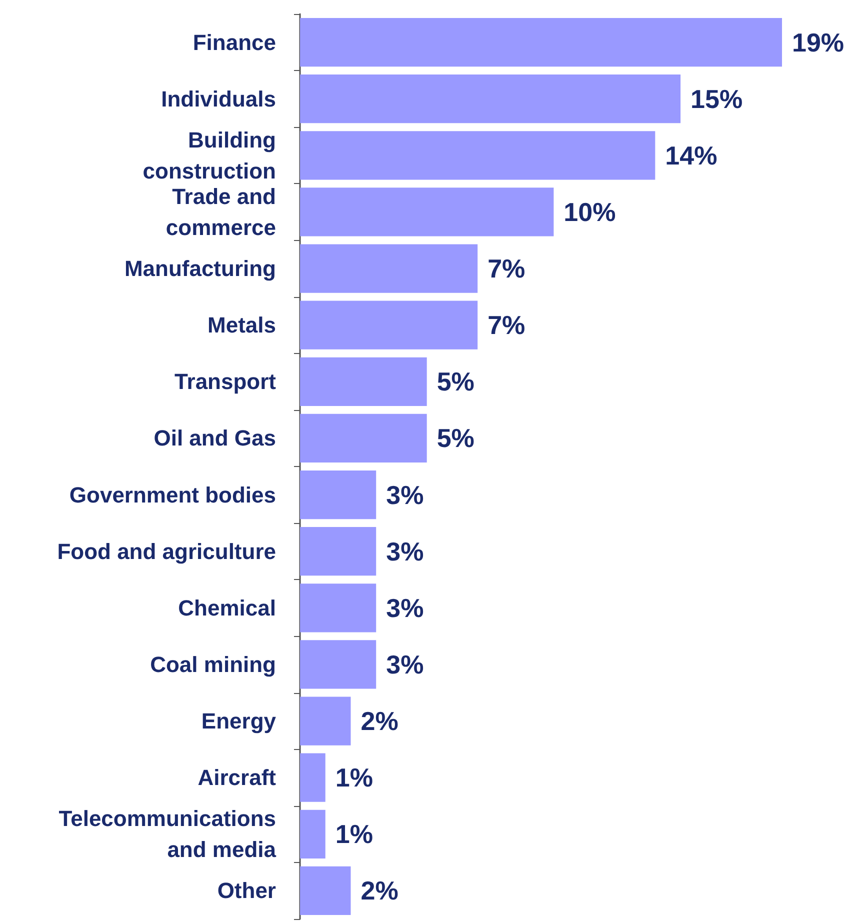  Describe the element at coordinates (691, 155) in the screenshot. I see `data-label: 14%` at that location.